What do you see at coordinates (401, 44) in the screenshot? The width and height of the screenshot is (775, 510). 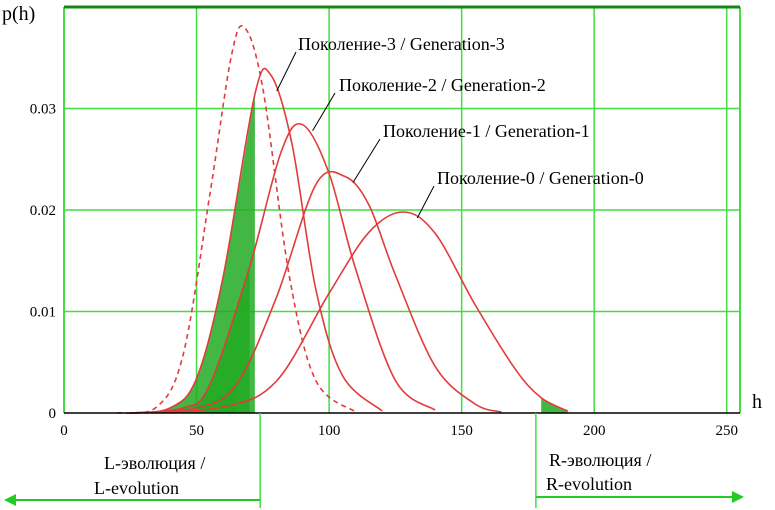 I see `curve-label: Поколение-3 / Generation-3` at bounding box center [401, 44].